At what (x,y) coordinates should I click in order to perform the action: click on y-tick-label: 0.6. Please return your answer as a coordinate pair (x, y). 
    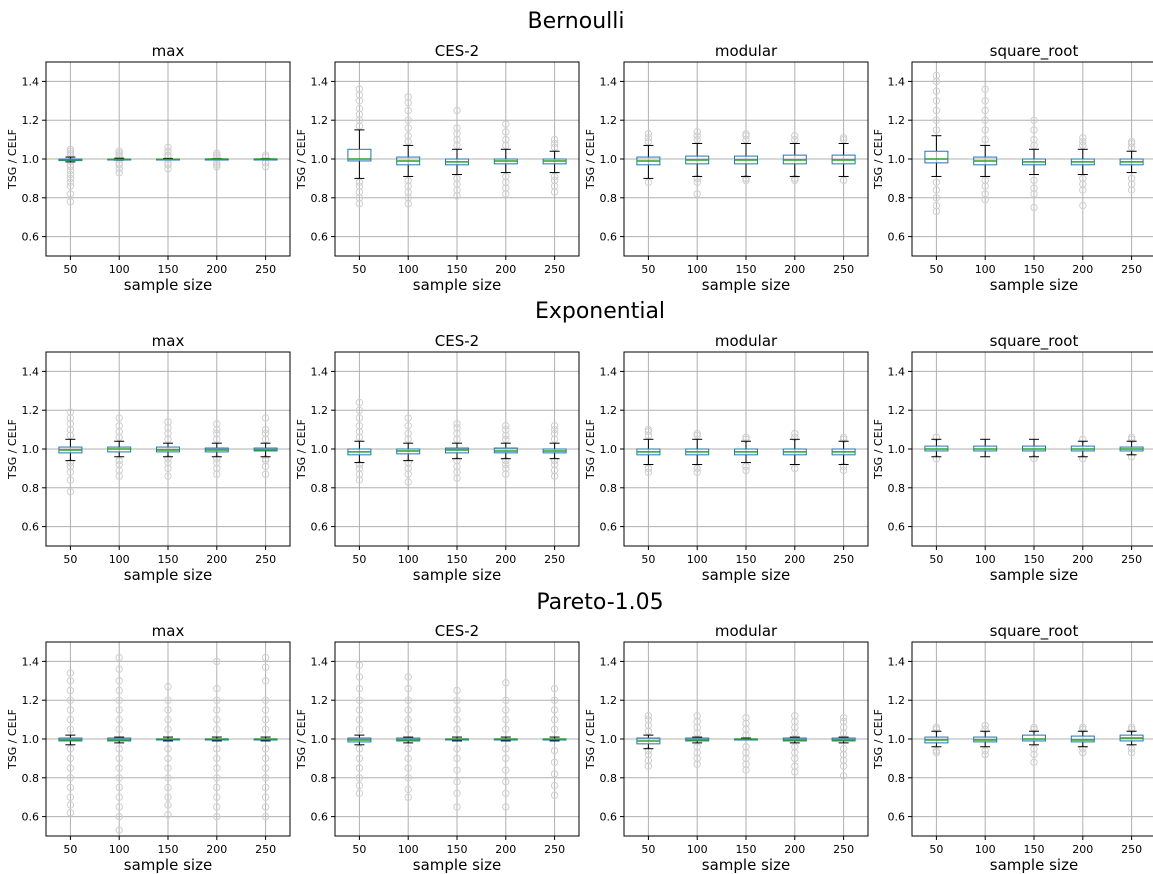
    Looking at the image, I should click on (609, 237).